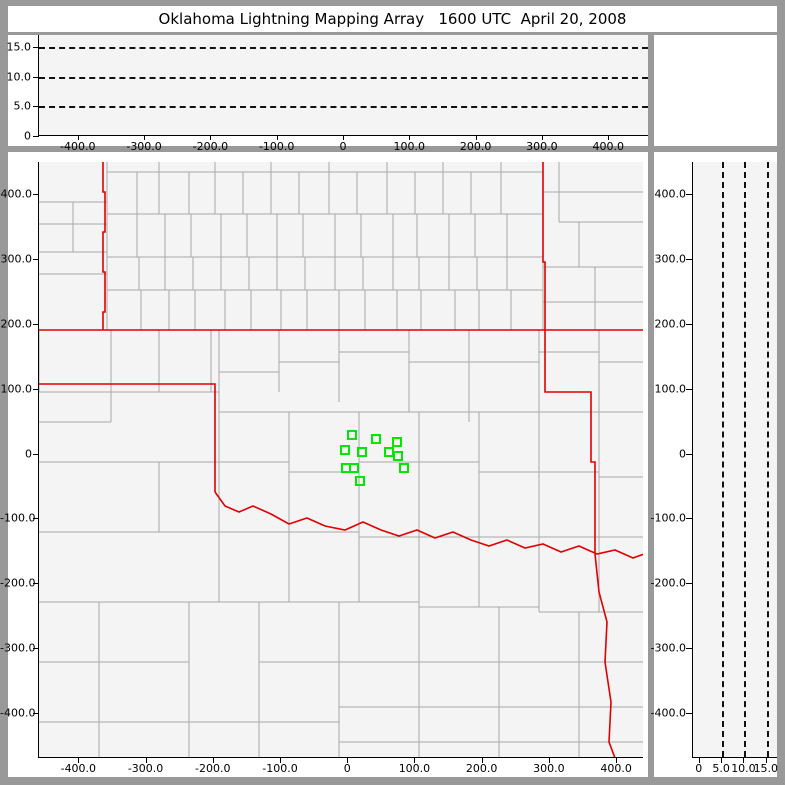 Image resolution: width=785 pixels, height=785 pixels. I want to click on height-east-plot-area, so click(734, 460).